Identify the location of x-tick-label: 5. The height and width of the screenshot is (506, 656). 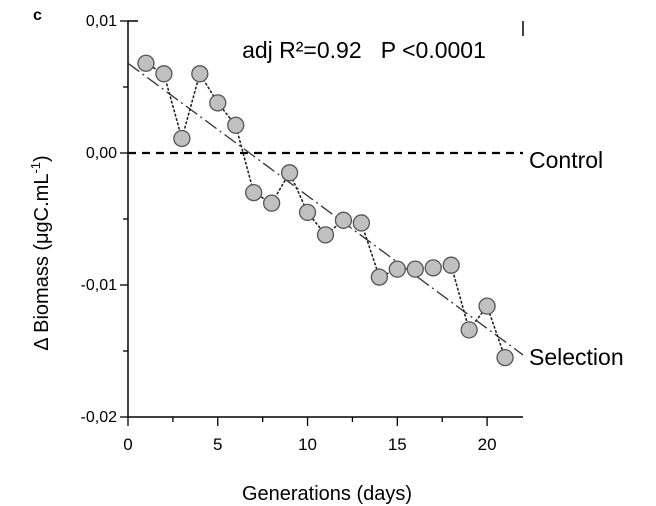
(217, 444).